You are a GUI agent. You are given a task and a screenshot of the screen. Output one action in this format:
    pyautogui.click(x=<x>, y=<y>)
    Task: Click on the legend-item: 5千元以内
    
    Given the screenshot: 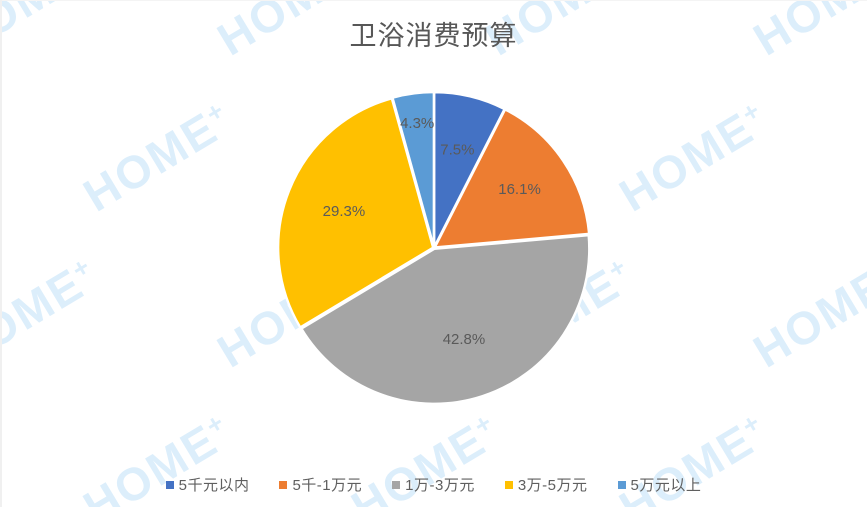 What is the action you would take?
    pyautogui.click(x=207, y=484)
    